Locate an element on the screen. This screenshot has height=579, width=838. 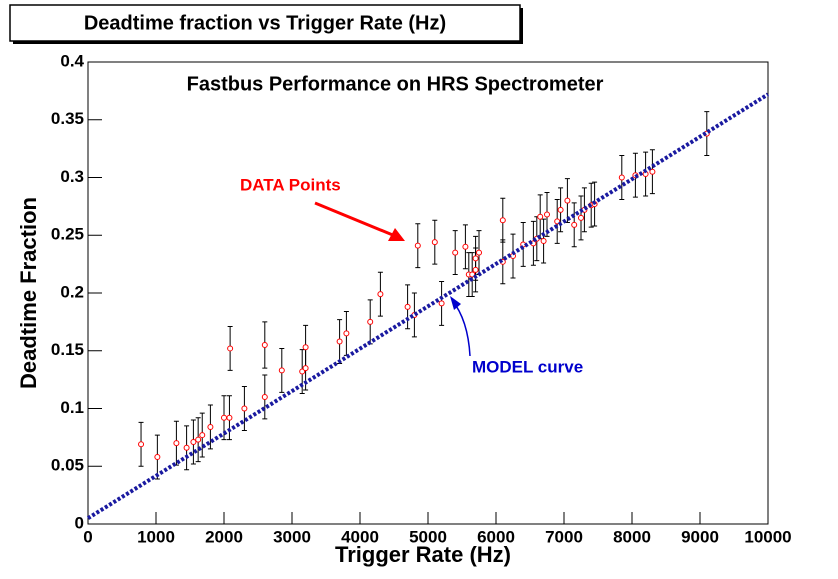
x-tick-label: 3000 is located at coordinates (292, 536).